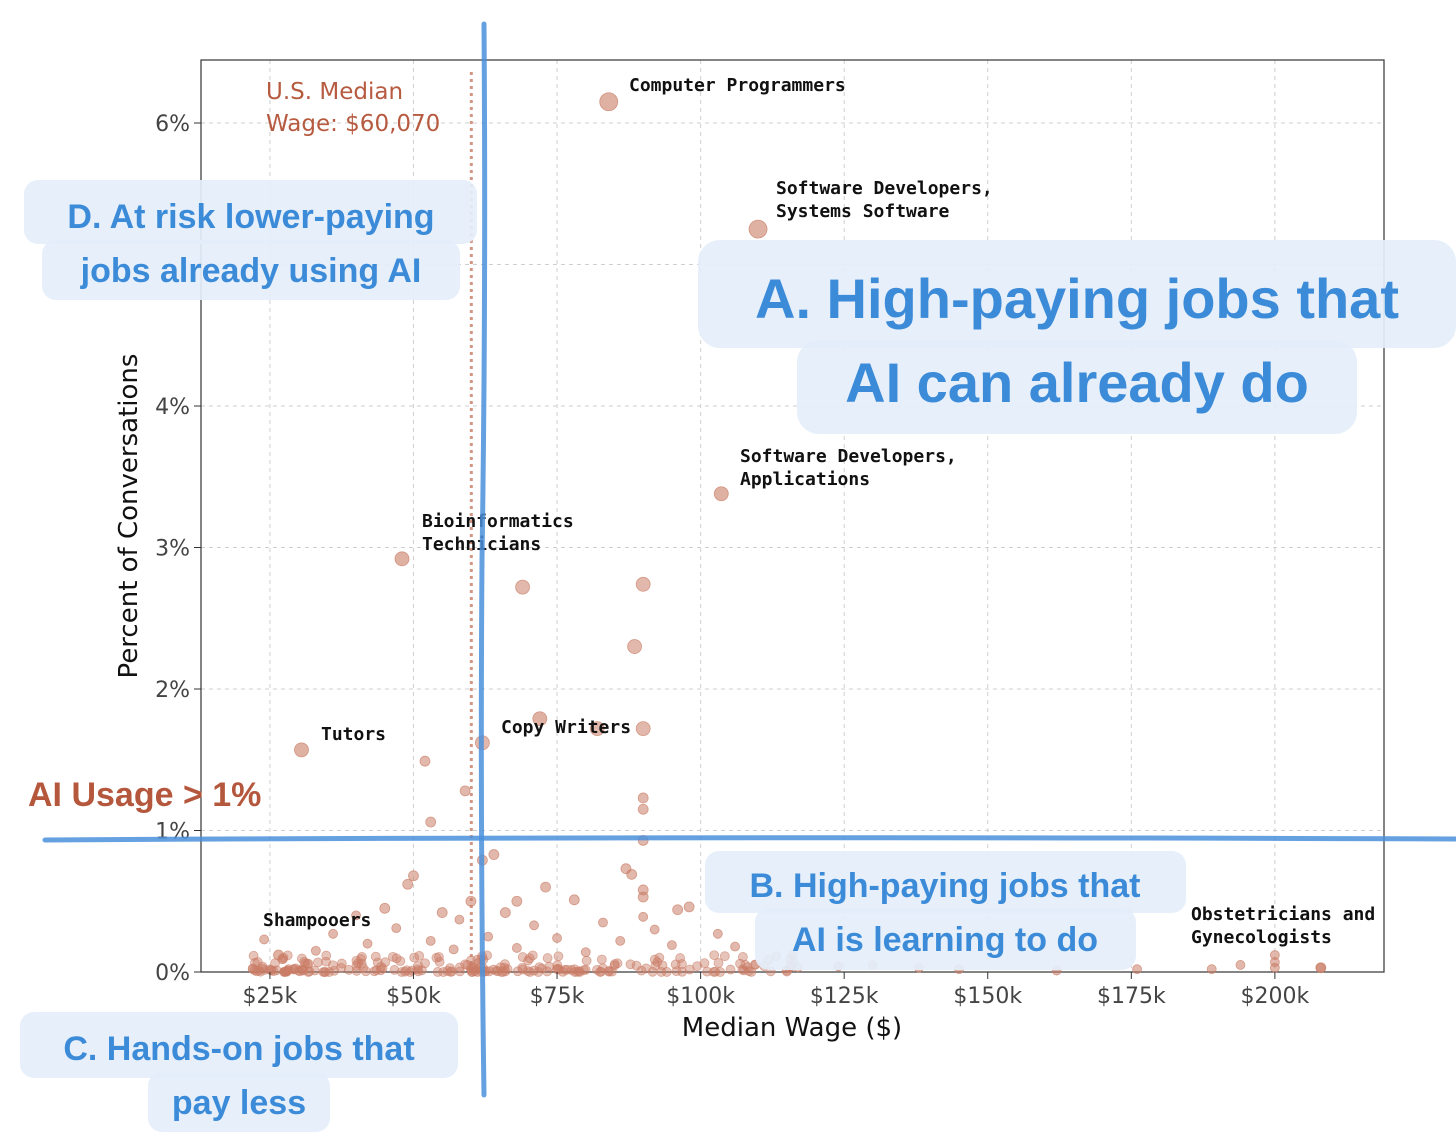 This screenshot has height=1136, width=1456. Describe the element at coordinates (1077, 382) in the screenshot. I see `quadrant-a-line2: AI can already do` at that location.